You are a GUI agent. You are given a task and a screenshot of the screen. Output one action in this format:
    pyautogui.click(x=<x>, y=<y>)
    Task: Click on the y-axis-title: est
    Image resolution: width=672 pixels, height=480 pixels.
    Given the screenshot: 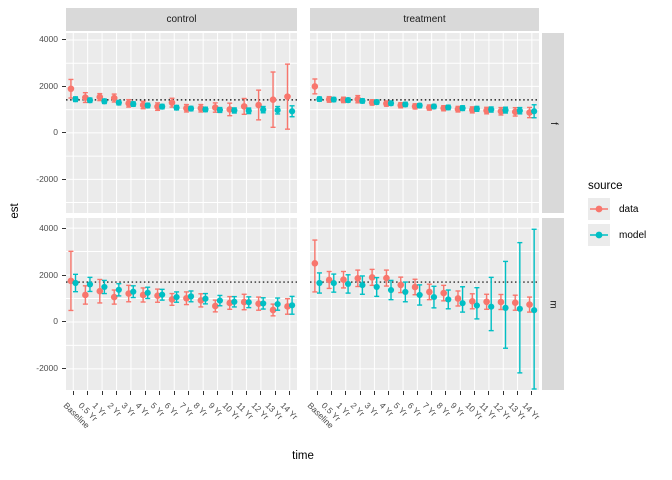 What is the action you would take?
    pyautogui.click(x=15, y=211)
    